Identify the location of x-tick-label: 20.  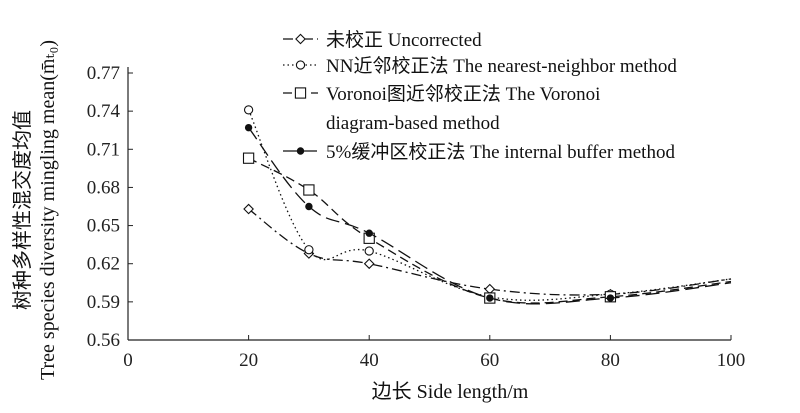
(248, 360).